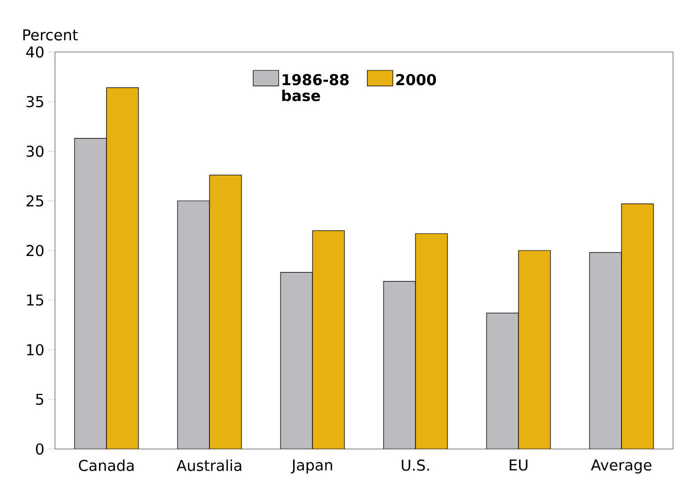 This screenshot has width=686, height=490. What do you see at coordinates (35, 201) in the screenshot?
I see `y-tick-label: 25` at bounding box center [35, 201].